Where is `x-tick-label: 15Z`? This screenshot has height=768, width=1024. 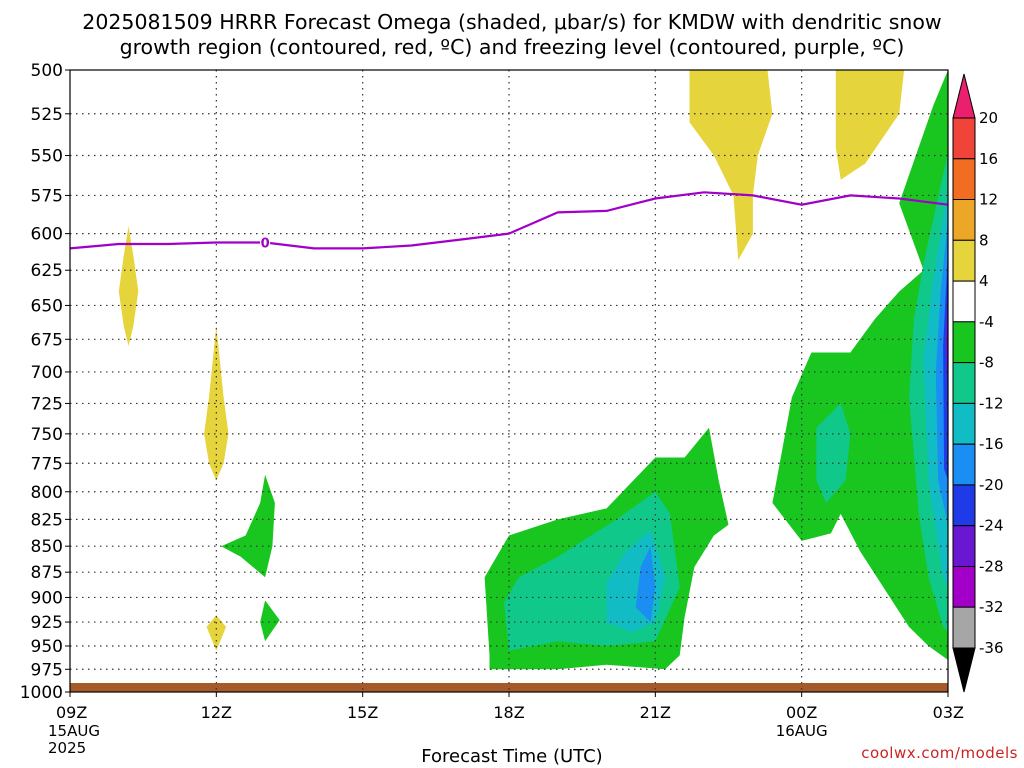 x-tick-label: 15Z is located at coordinates (362, 712).